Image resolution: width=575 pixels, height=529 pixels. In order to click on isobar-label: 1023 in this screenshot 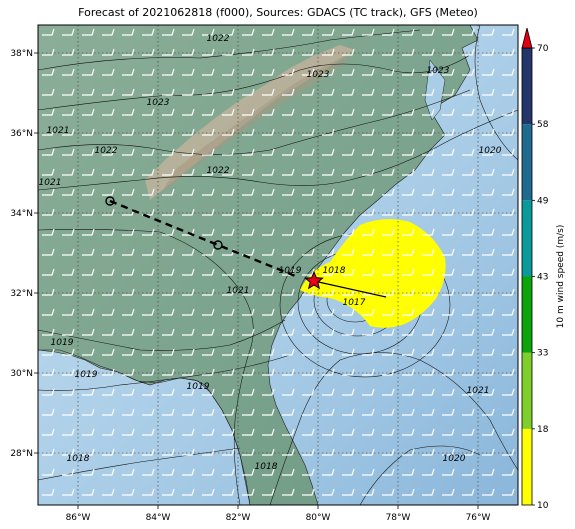, I will do `click(318, 75)`.